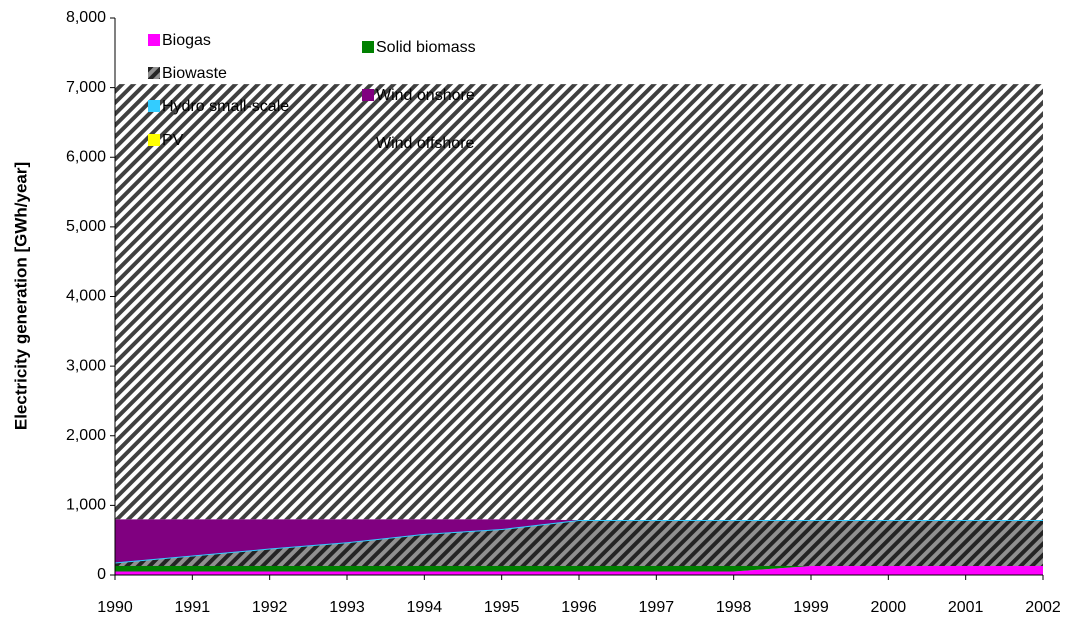  I want to click on y-tick-label: 5,000, so click(86, 226).